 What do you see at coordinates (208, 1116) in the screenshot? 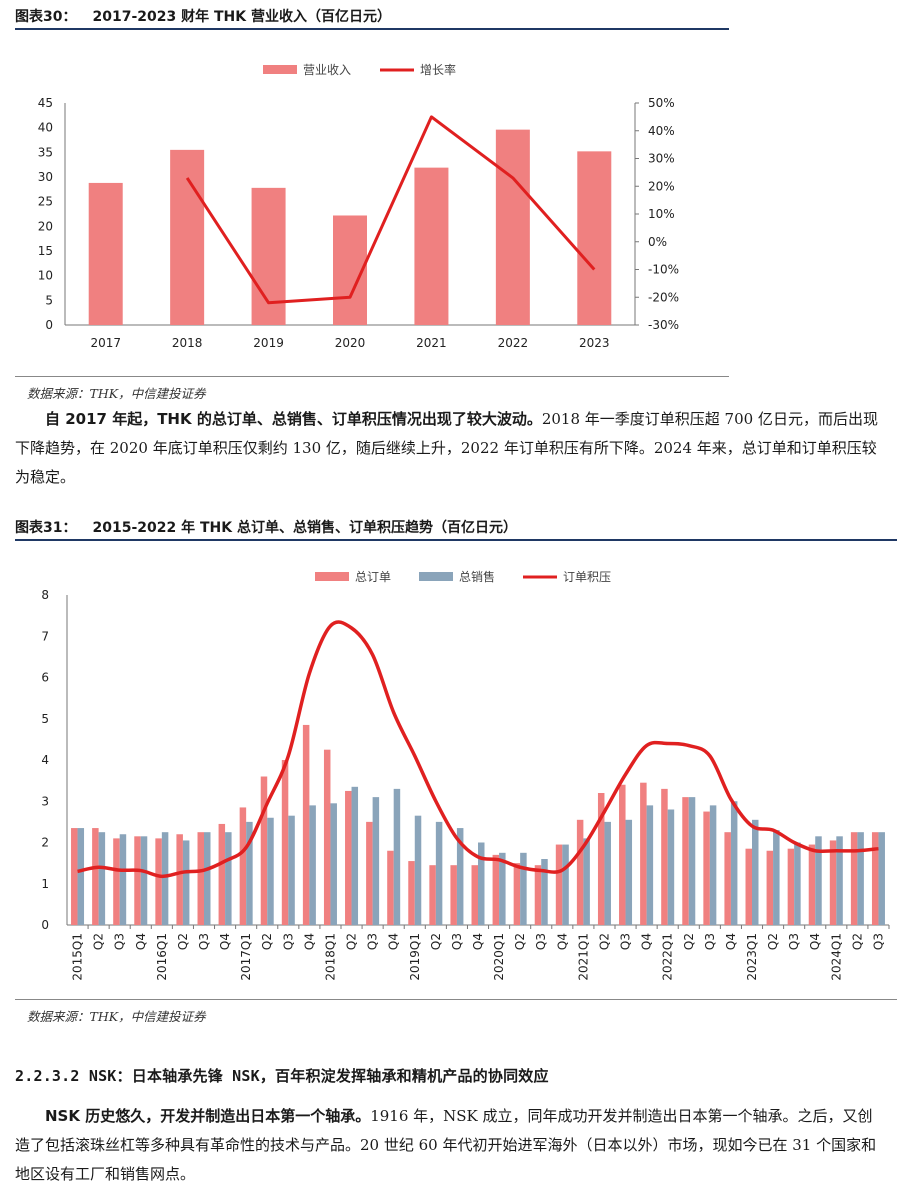
I see `paragraph-2-lead: NSK 历史悠久，开发并制造出日本第一个轴承。` at bounding box center [208, 1116].